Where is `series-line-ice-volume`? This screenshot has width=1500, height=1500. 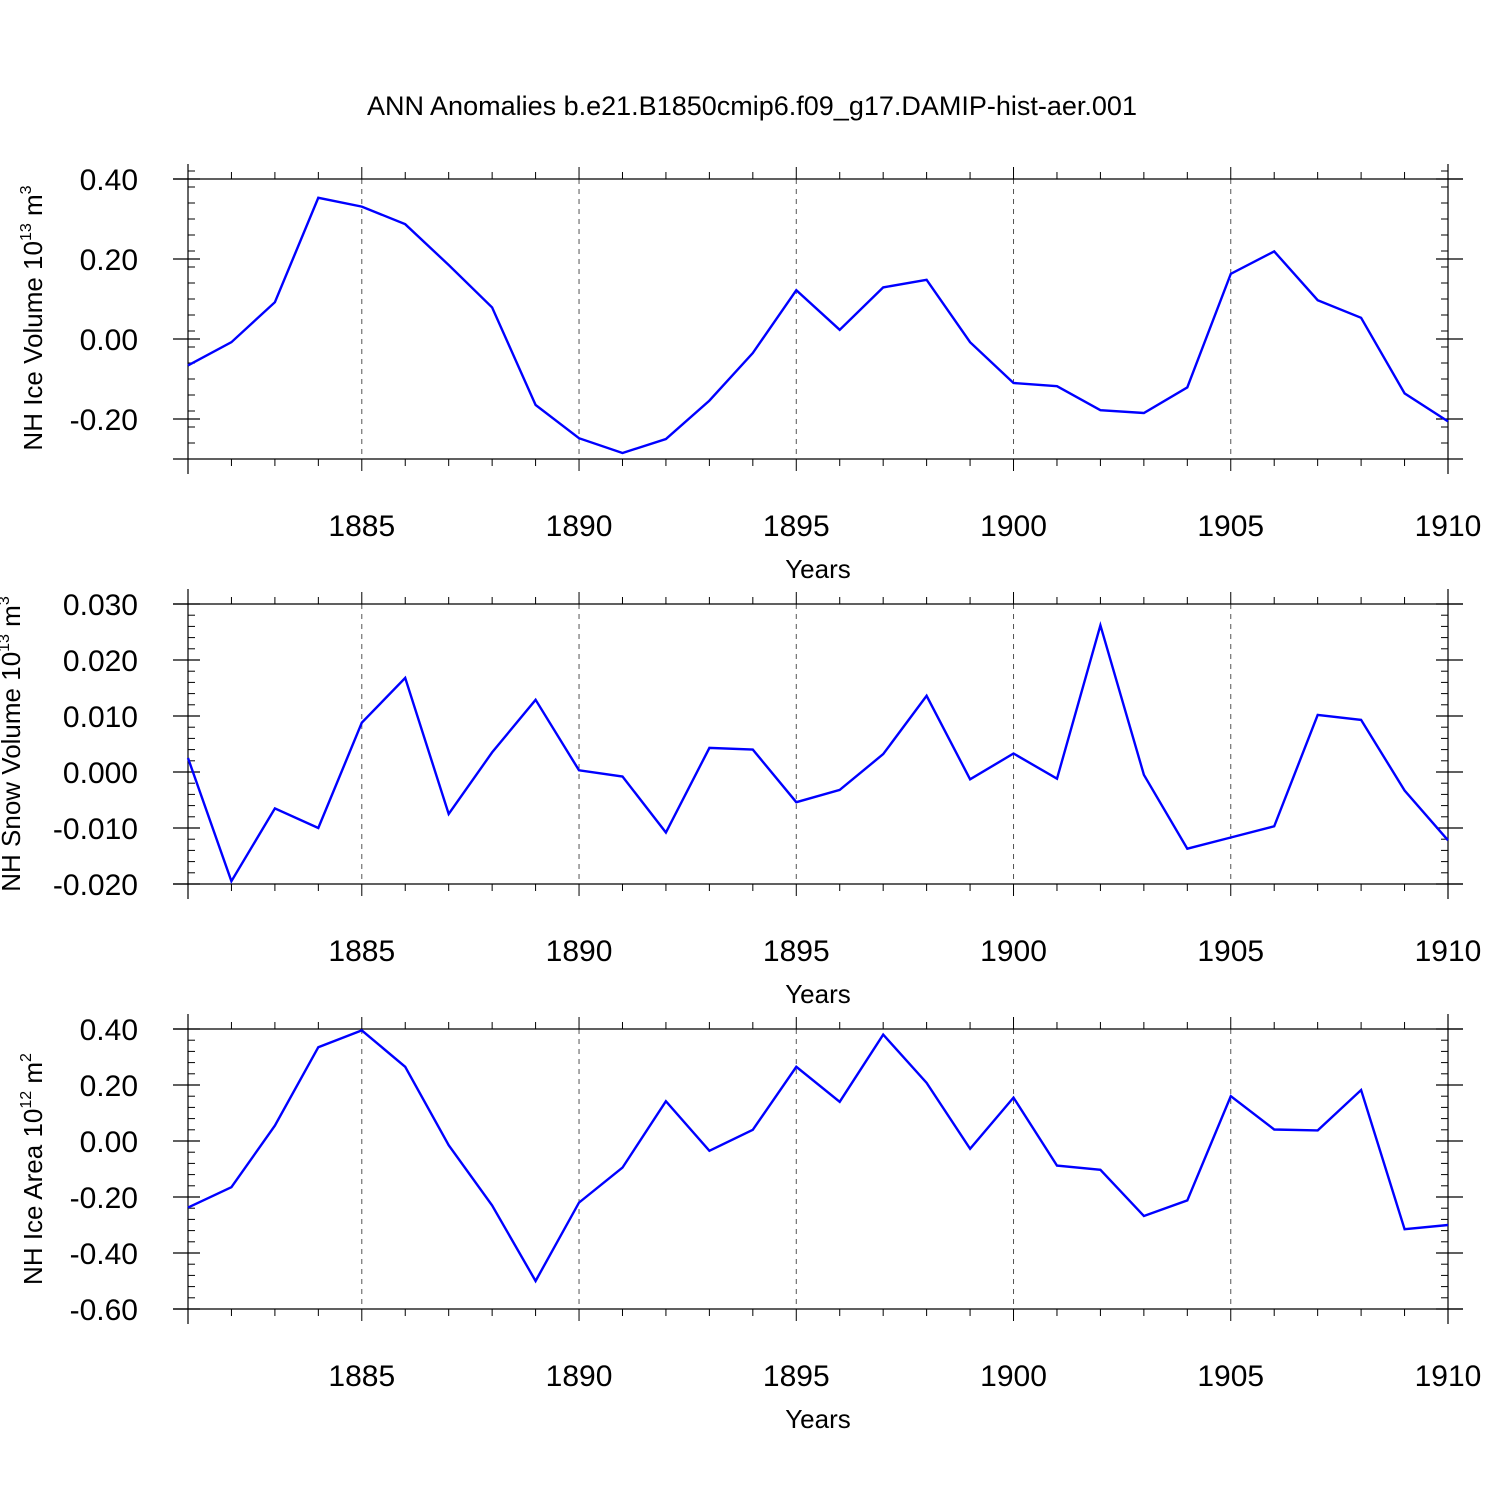 series-line-ice-volume is located at coordinates (818, 325).